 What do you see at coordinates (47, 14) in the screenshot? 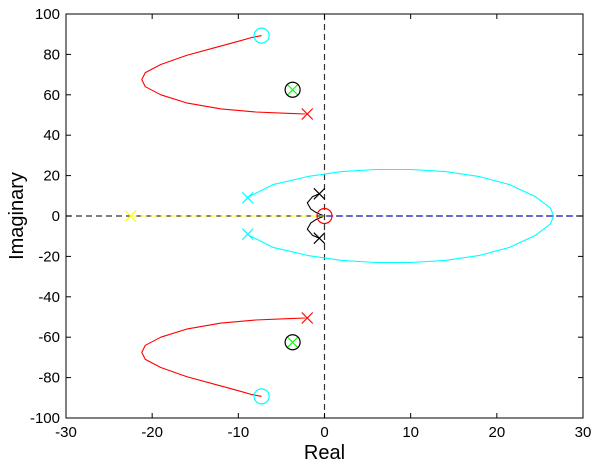
I see `y-tick-label-10: 100` at bounding box center [47, 14].